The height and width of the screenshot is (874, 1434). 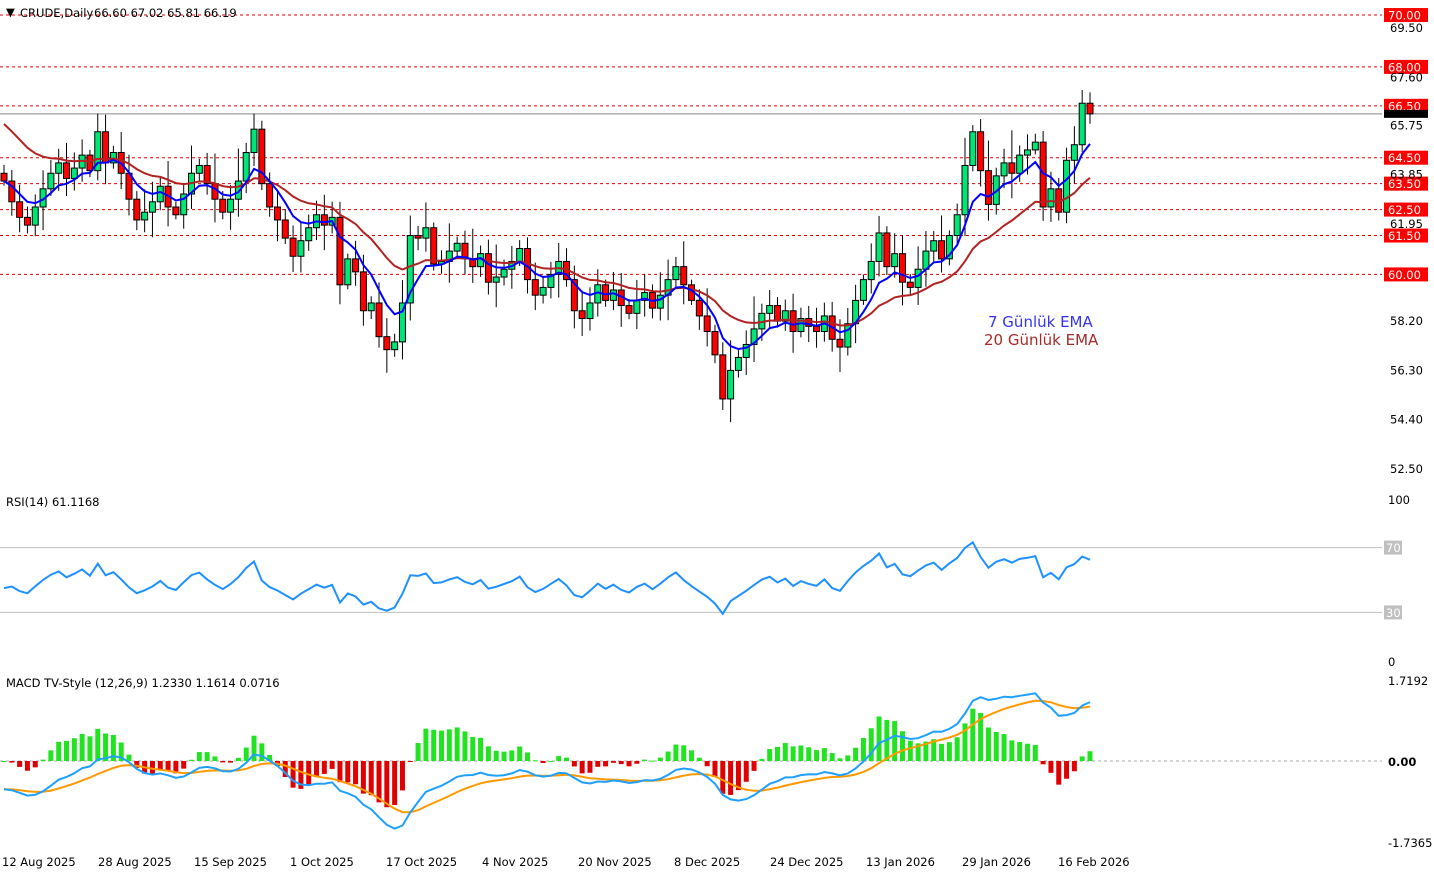 What do you see at coordinates (1404, 158) in the screenshot?
I see `level-label: 64.50` at bounding box center [1404, 158].